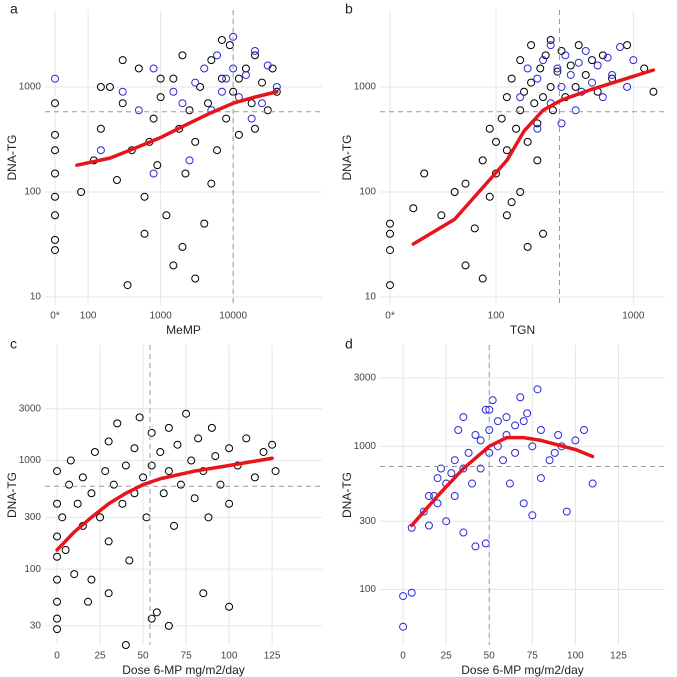 The height and width of the screenshot is (677, 677). What do you see at coordinates (367, 521) in the screenshot?
I see `y-tick-label: 300` at bounding box center [367, 521].